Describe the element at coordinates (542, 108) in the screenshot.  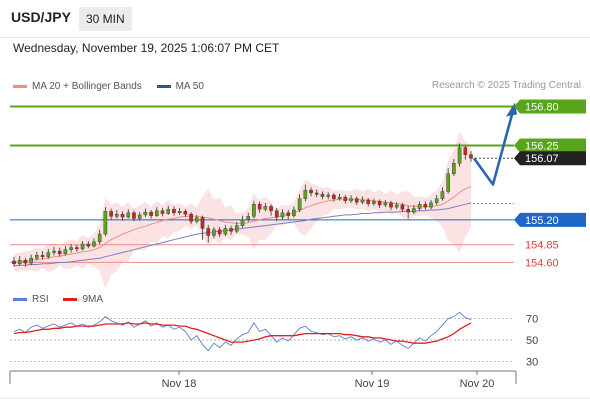
I see `level-label-156-80: 156.80` at that location.